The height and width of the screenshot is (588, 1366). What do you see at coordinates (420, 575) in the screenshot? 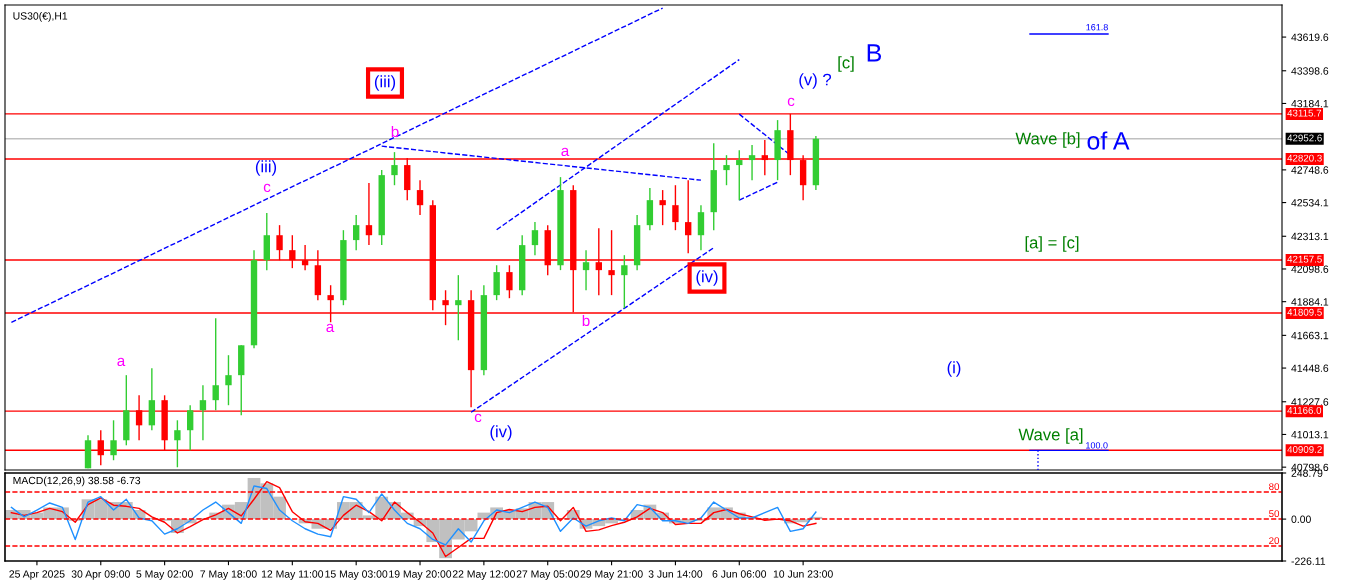
I see `x-tick-label: 19 May 20:00` at bounding box center [420, 575].